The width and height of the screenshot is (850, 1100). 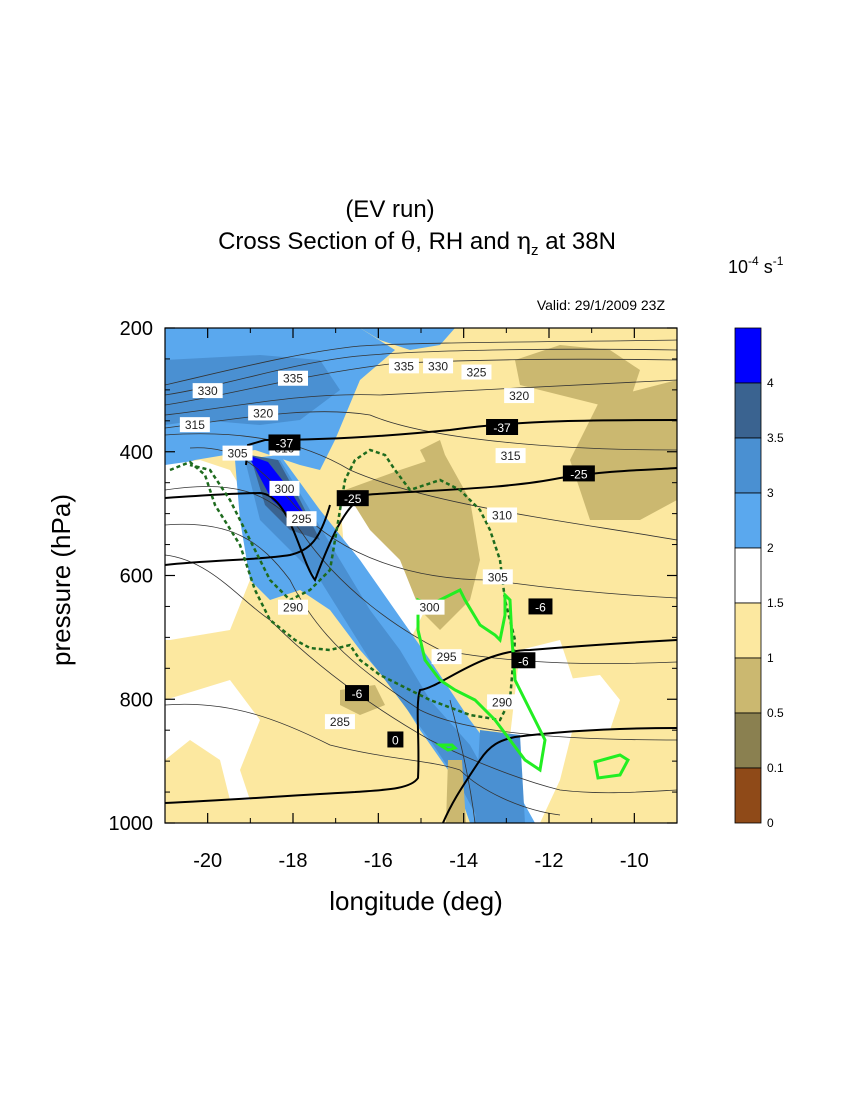 What do you see at coordinates (577, 375) in the screenshot?
I see `tan-region-upper-right` at bounding box center [577, 375].